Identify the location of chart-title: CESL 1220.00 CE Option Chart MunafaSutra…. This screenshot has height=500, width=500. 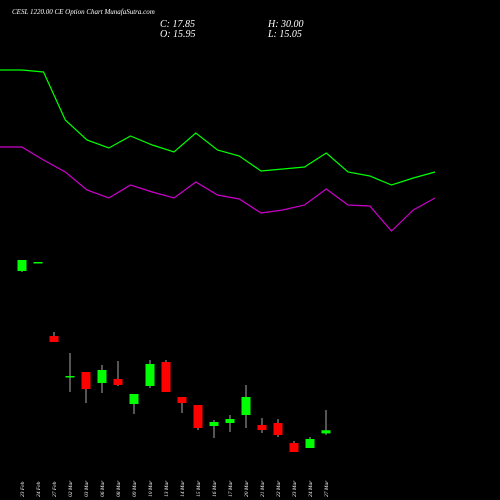
(83, 12).